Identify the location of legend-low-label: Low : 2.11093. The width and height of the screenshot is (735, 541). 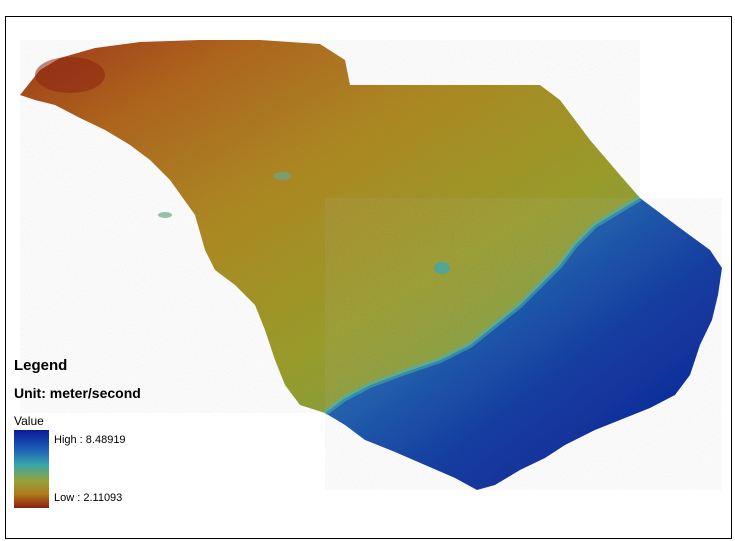
(88, 498).